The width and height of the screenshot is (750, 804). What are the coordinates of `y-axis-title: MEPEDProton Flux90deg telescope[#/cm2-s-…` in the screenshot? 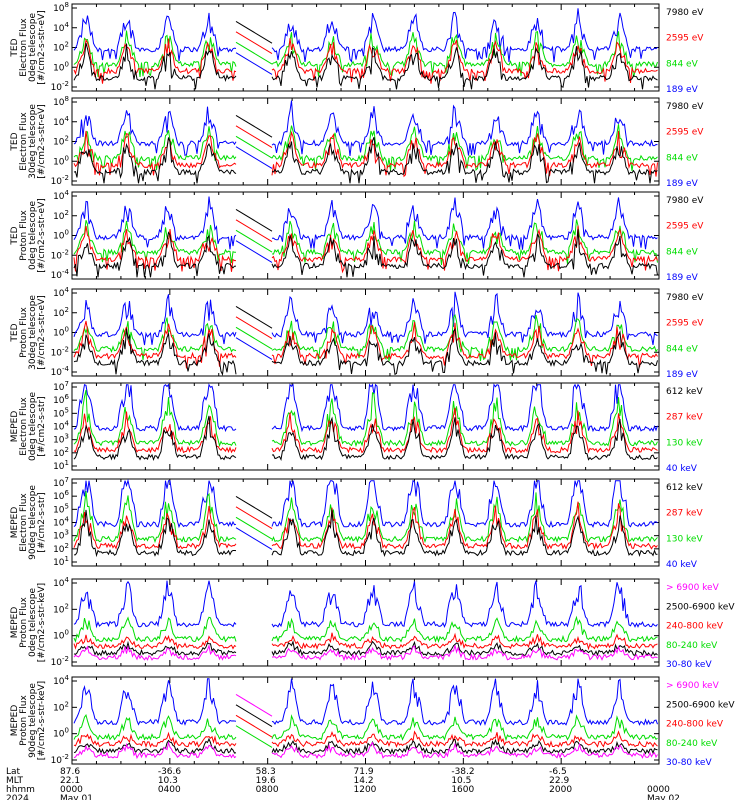 It's located at (28, 720).